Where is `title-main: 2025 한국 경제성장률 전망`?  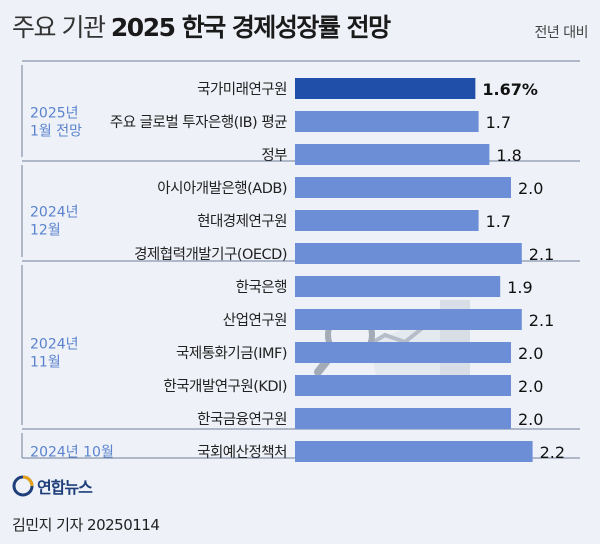
title-main: 2025 한국 경제성장률 전망 is located at coordinates (250, 27).